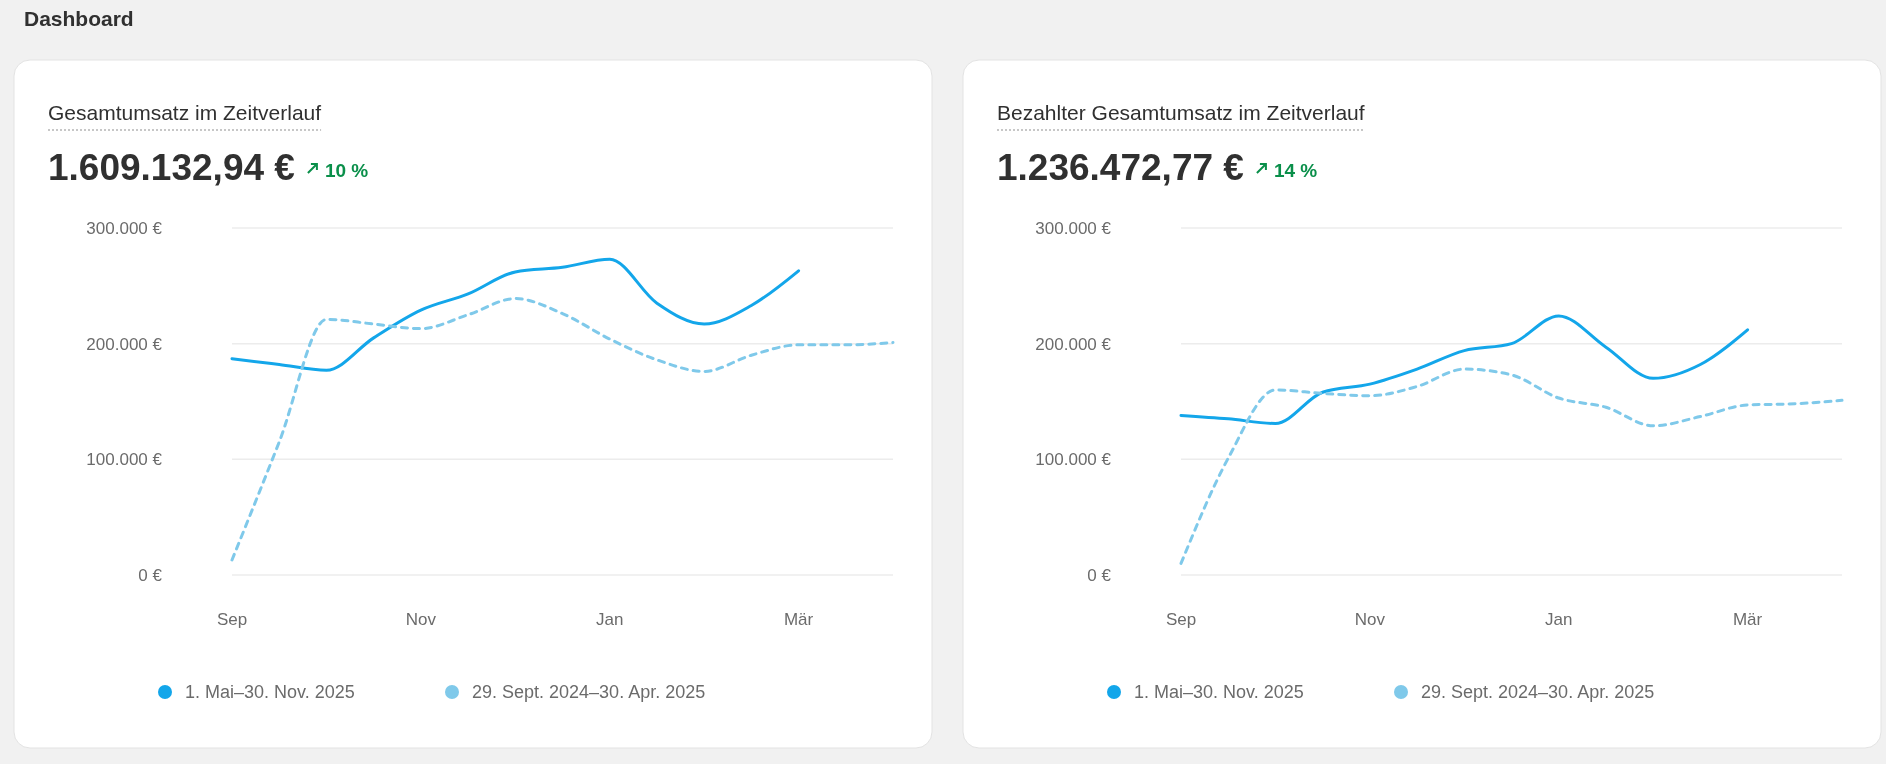  I want to click on text: 14 %, so click(1295, 170).